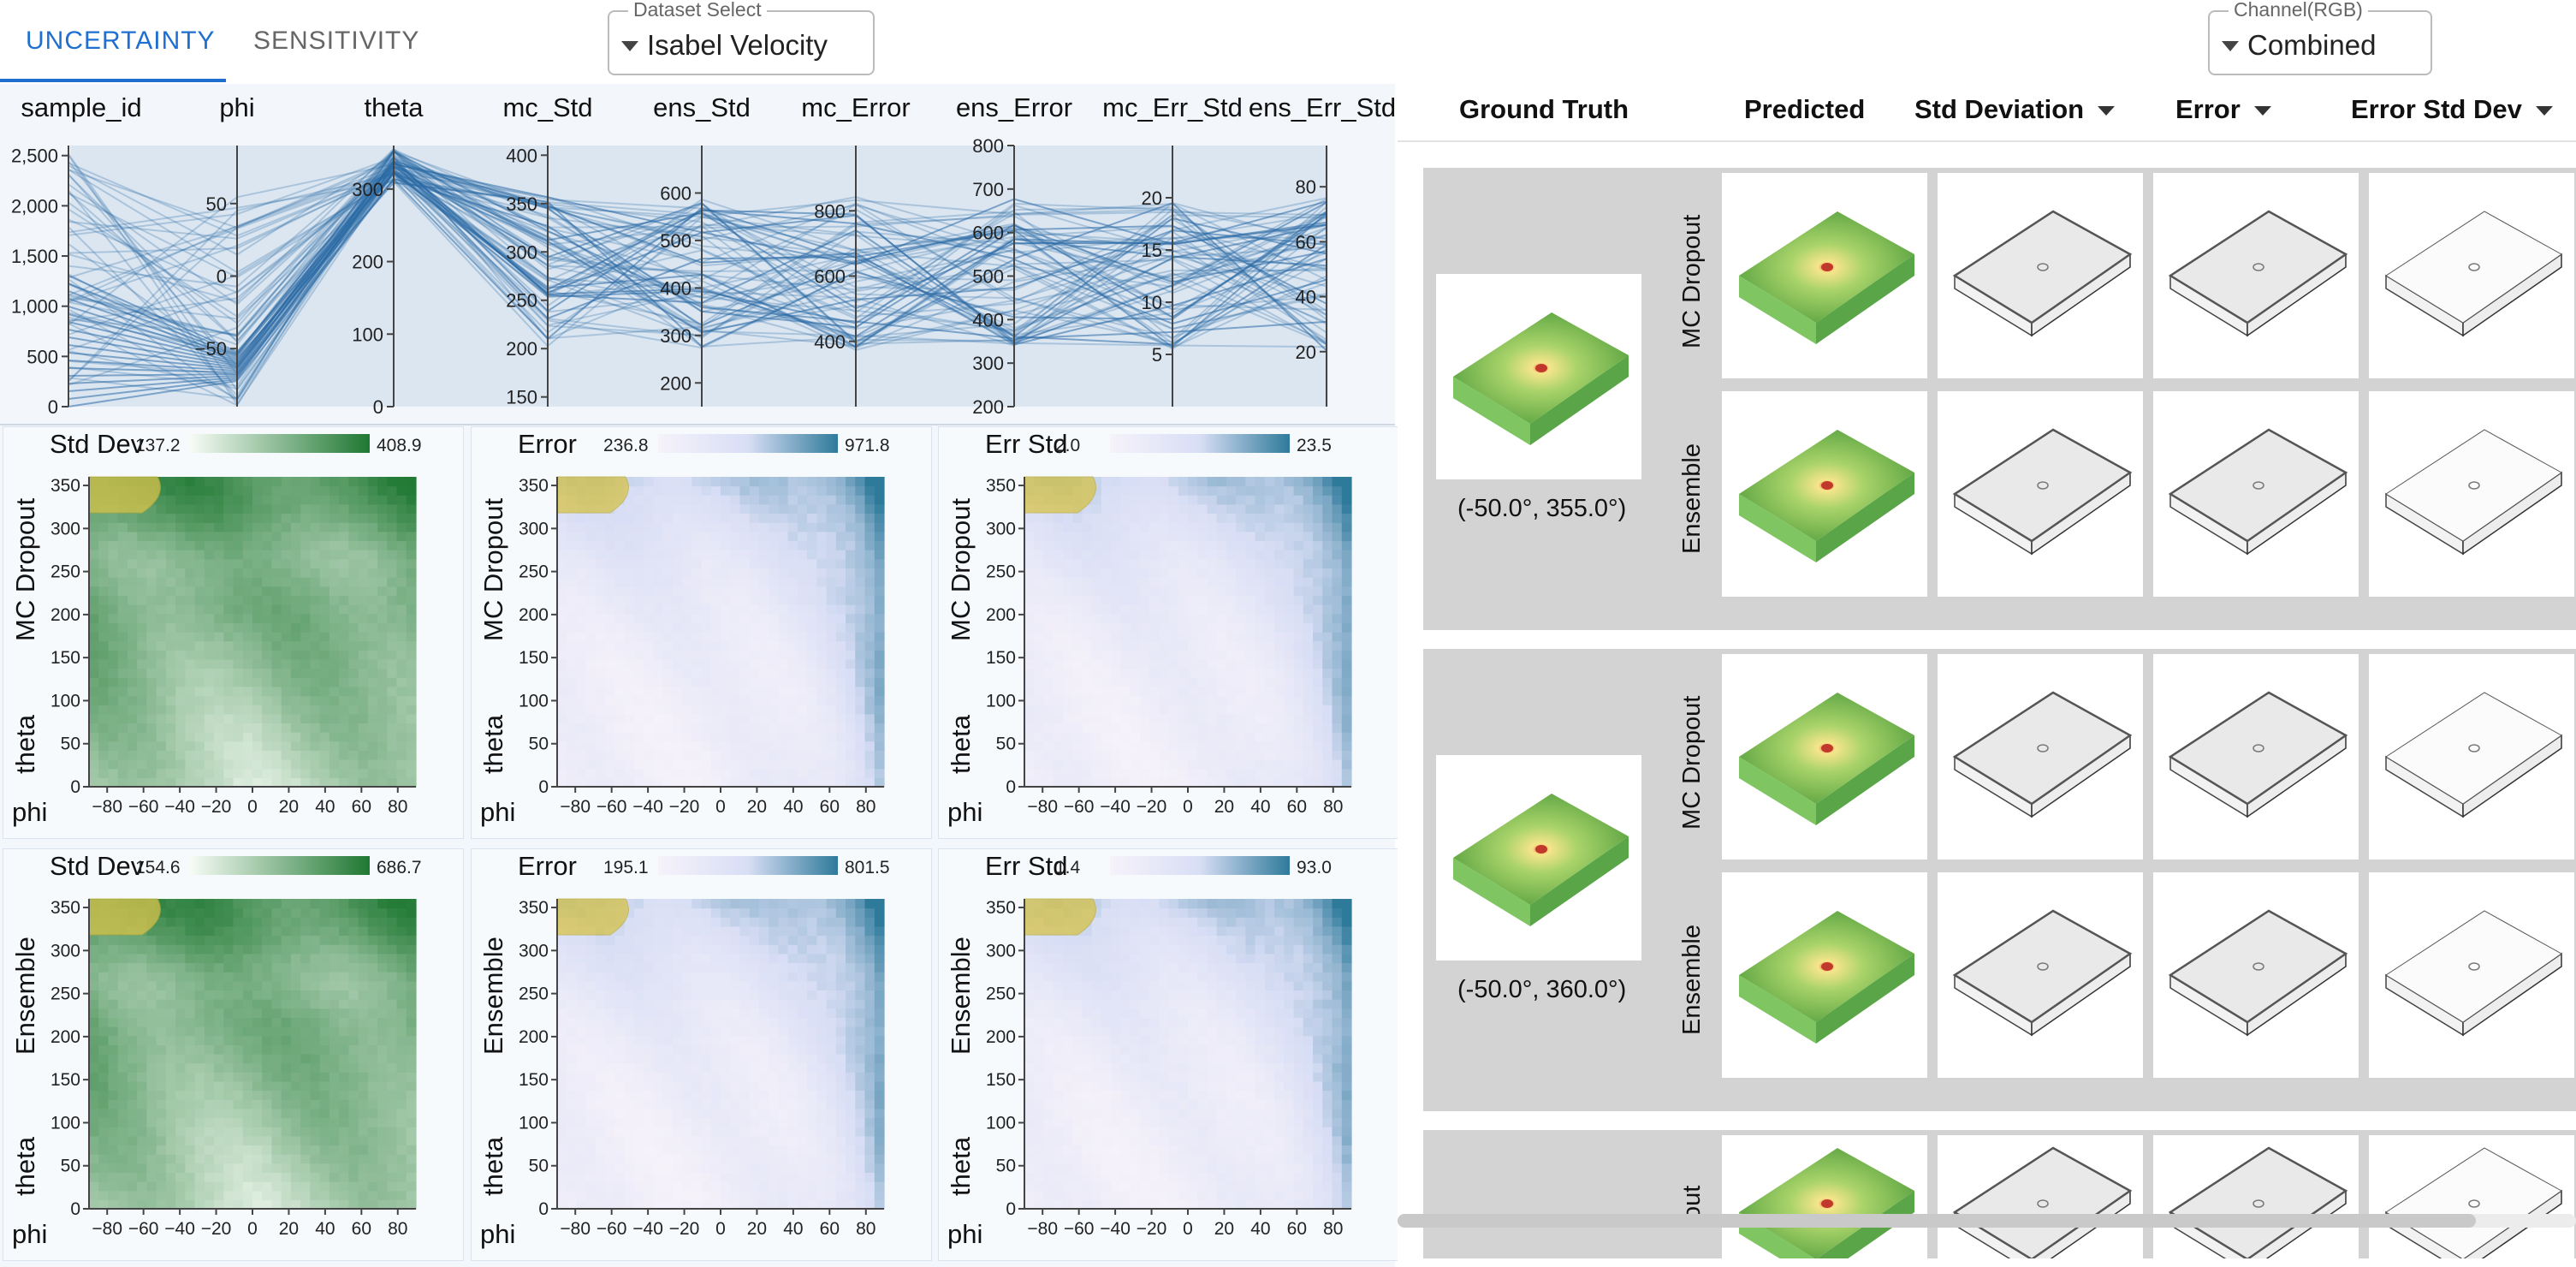 This screenshot has width=2576, height=1267. Describe the element at coordinates (65, 486) in the screenshot. I see `y-tick-label: 350` at that location.